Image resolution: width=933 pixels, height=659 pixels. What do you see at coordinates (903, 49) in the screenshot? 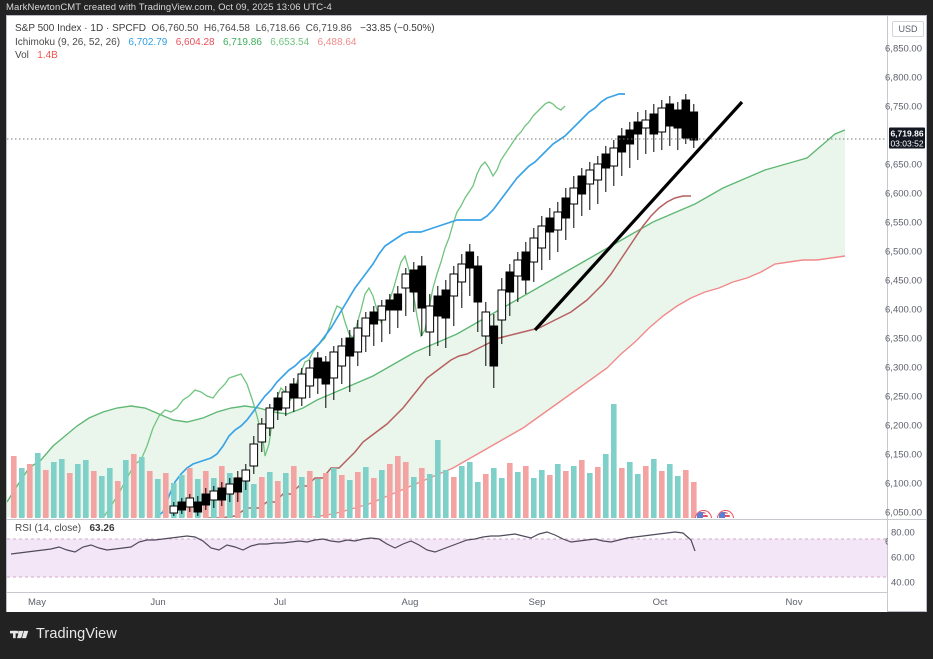
I see `price-tick: 6,850.00` at bounding box center [903, 49].